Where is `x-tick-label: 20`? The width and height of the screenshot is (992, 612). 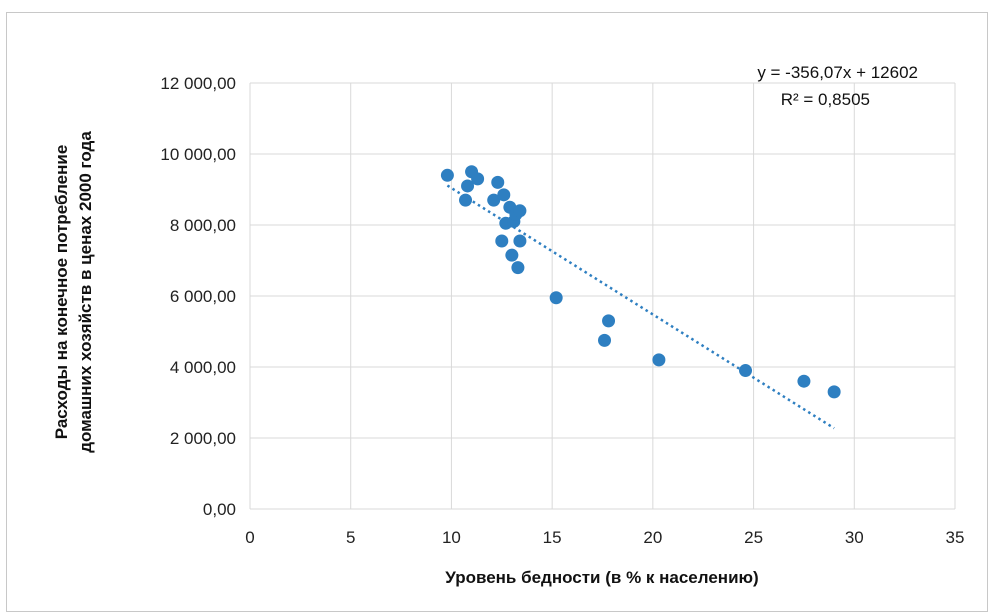 x-tick-label: 20 is located at coordinates (652, 537).